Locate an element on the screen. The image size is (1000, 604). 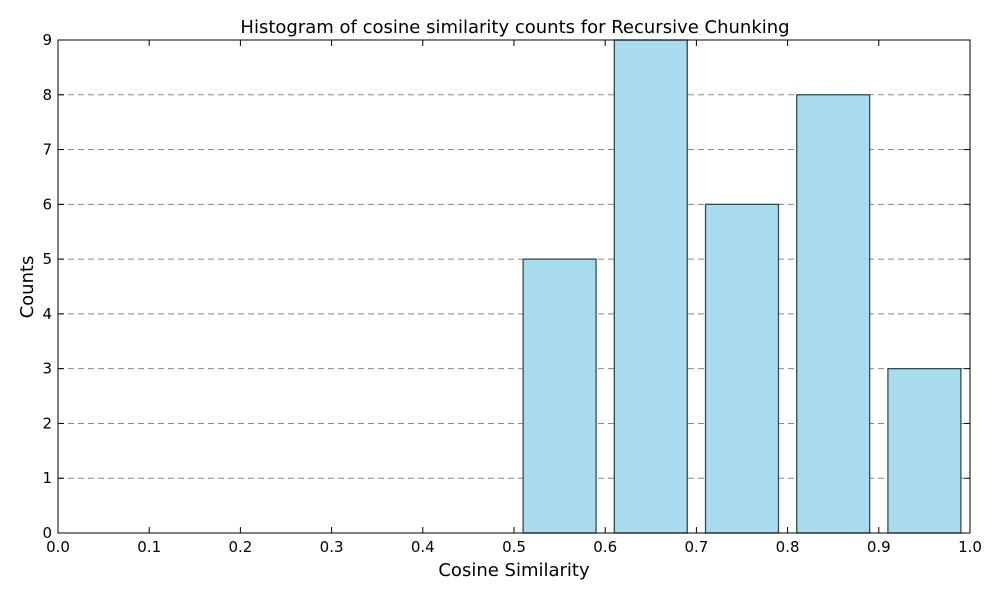
y-tick-label: 2 is located at coordinates (47, 423).